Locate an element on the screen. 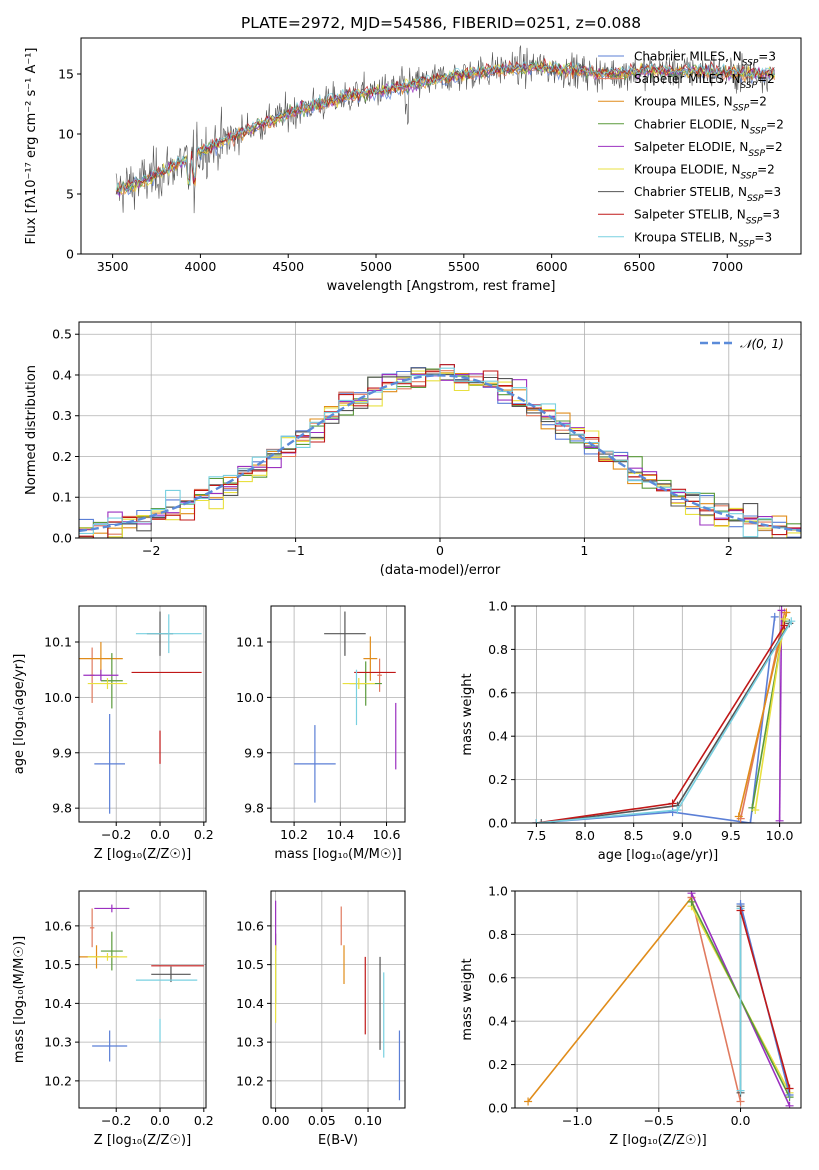 The height and width of the screenshot is (1170, 819). y-axis-label: Flux [fλ10⁻¹⁷ erg cm⁻² s⁻¹ A⁻¹] is located at coordinates (31, 146).